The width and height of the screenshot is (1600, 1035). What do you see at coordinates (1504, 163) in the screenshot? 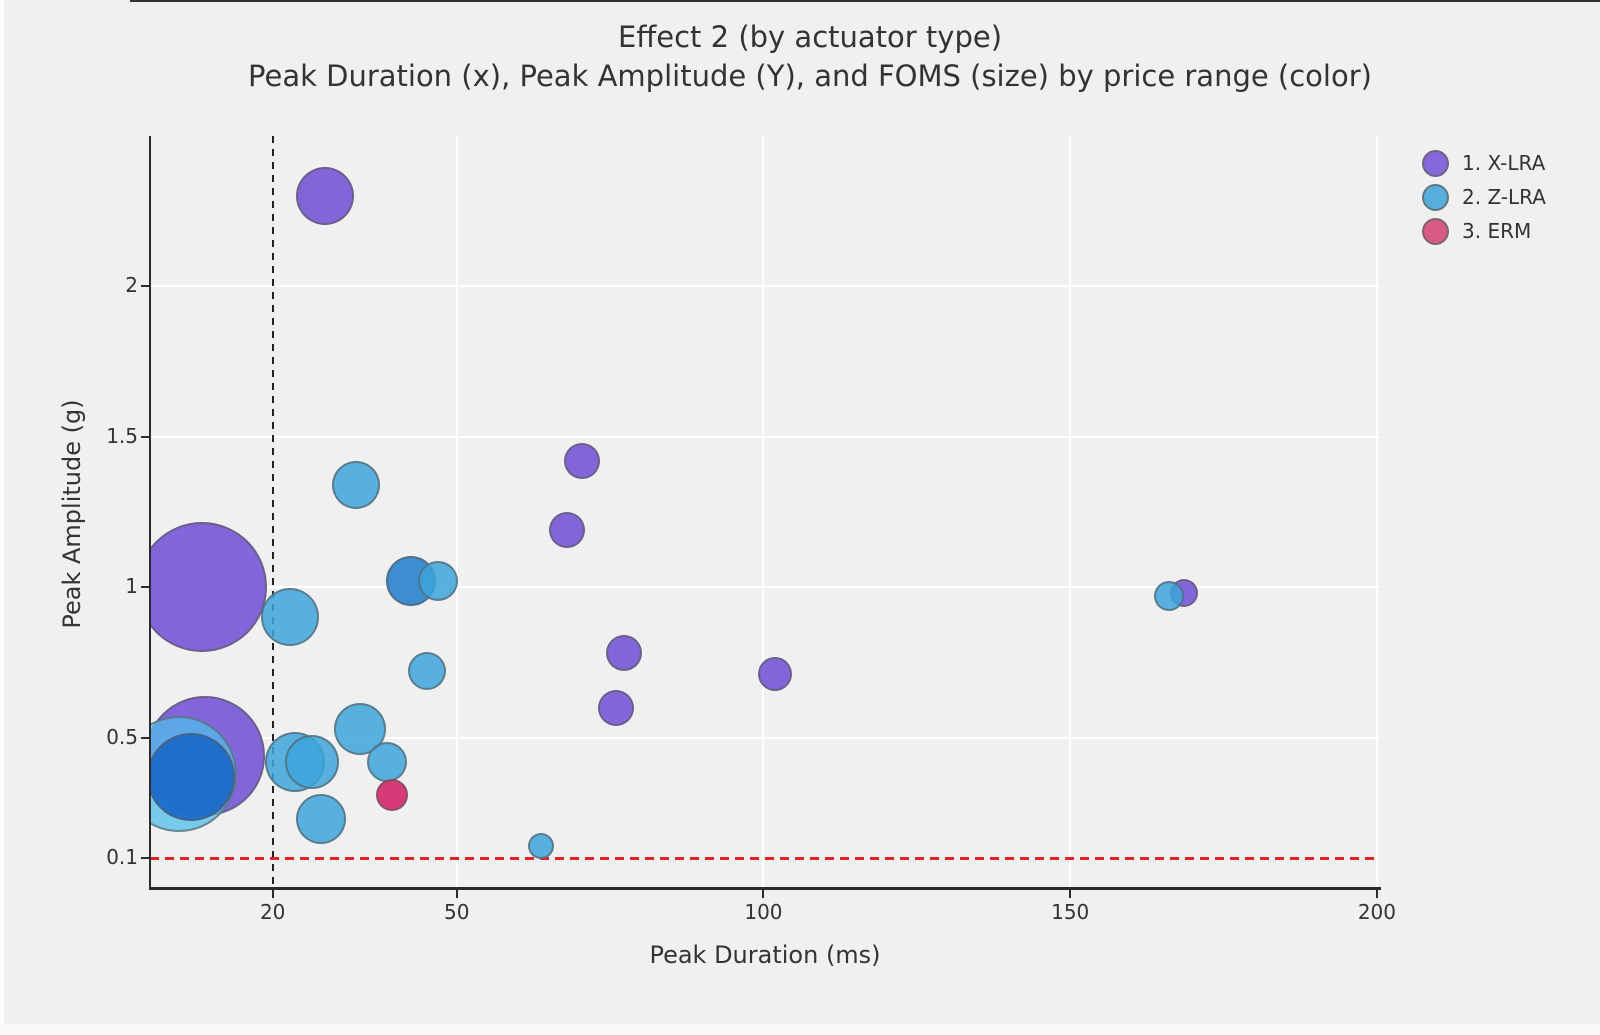
I see `legend-label: 1. X-LRA` at bounding box center [1504, 163].